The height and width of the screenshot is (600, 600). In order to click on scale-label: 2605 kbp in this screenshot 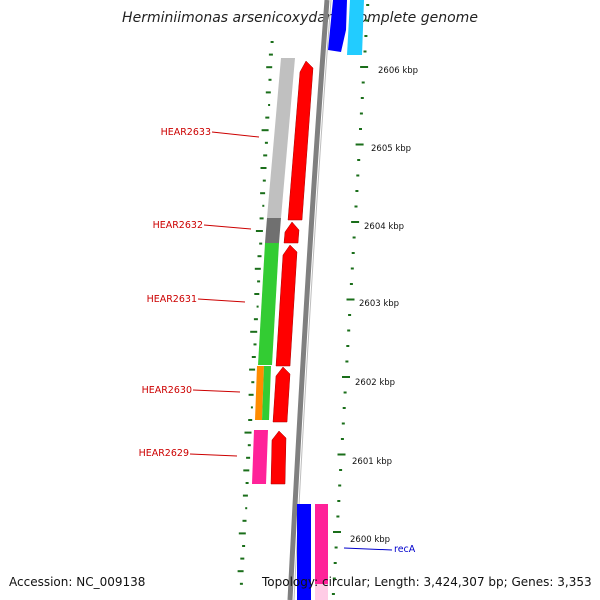, I will do `click(391, 149)`.